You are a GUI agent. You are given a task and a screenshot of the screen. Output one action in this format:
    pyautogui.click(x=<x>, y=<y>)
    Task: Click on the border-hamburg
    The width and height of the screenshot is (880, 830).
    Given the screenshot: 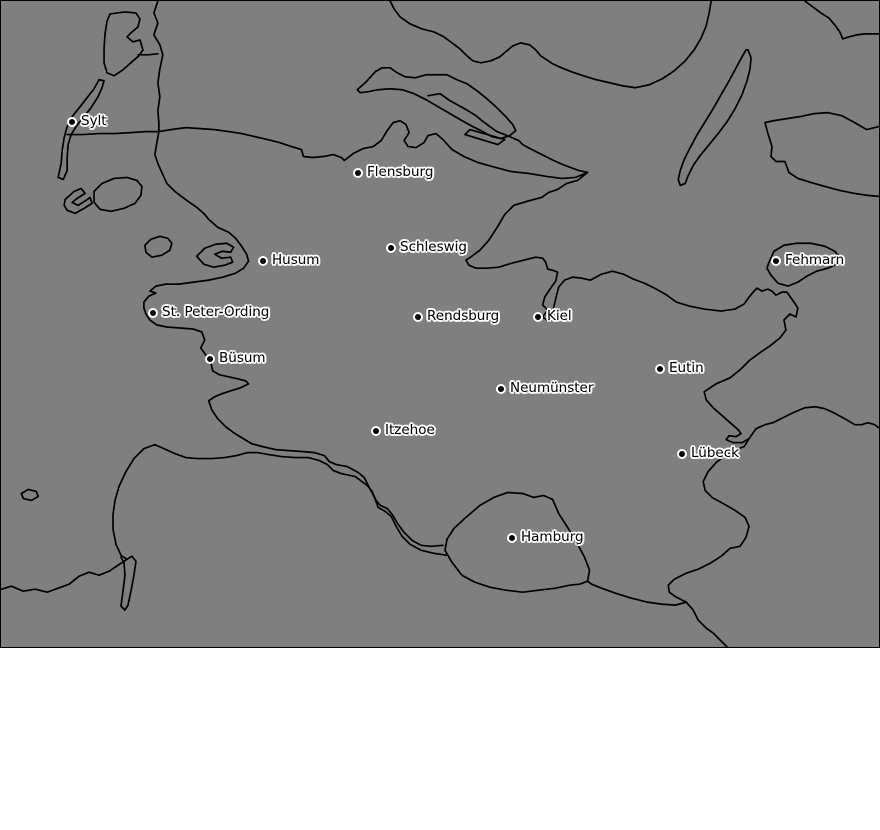 What is the action you would take?
    pyautogui.click(x=517, y=542)
    